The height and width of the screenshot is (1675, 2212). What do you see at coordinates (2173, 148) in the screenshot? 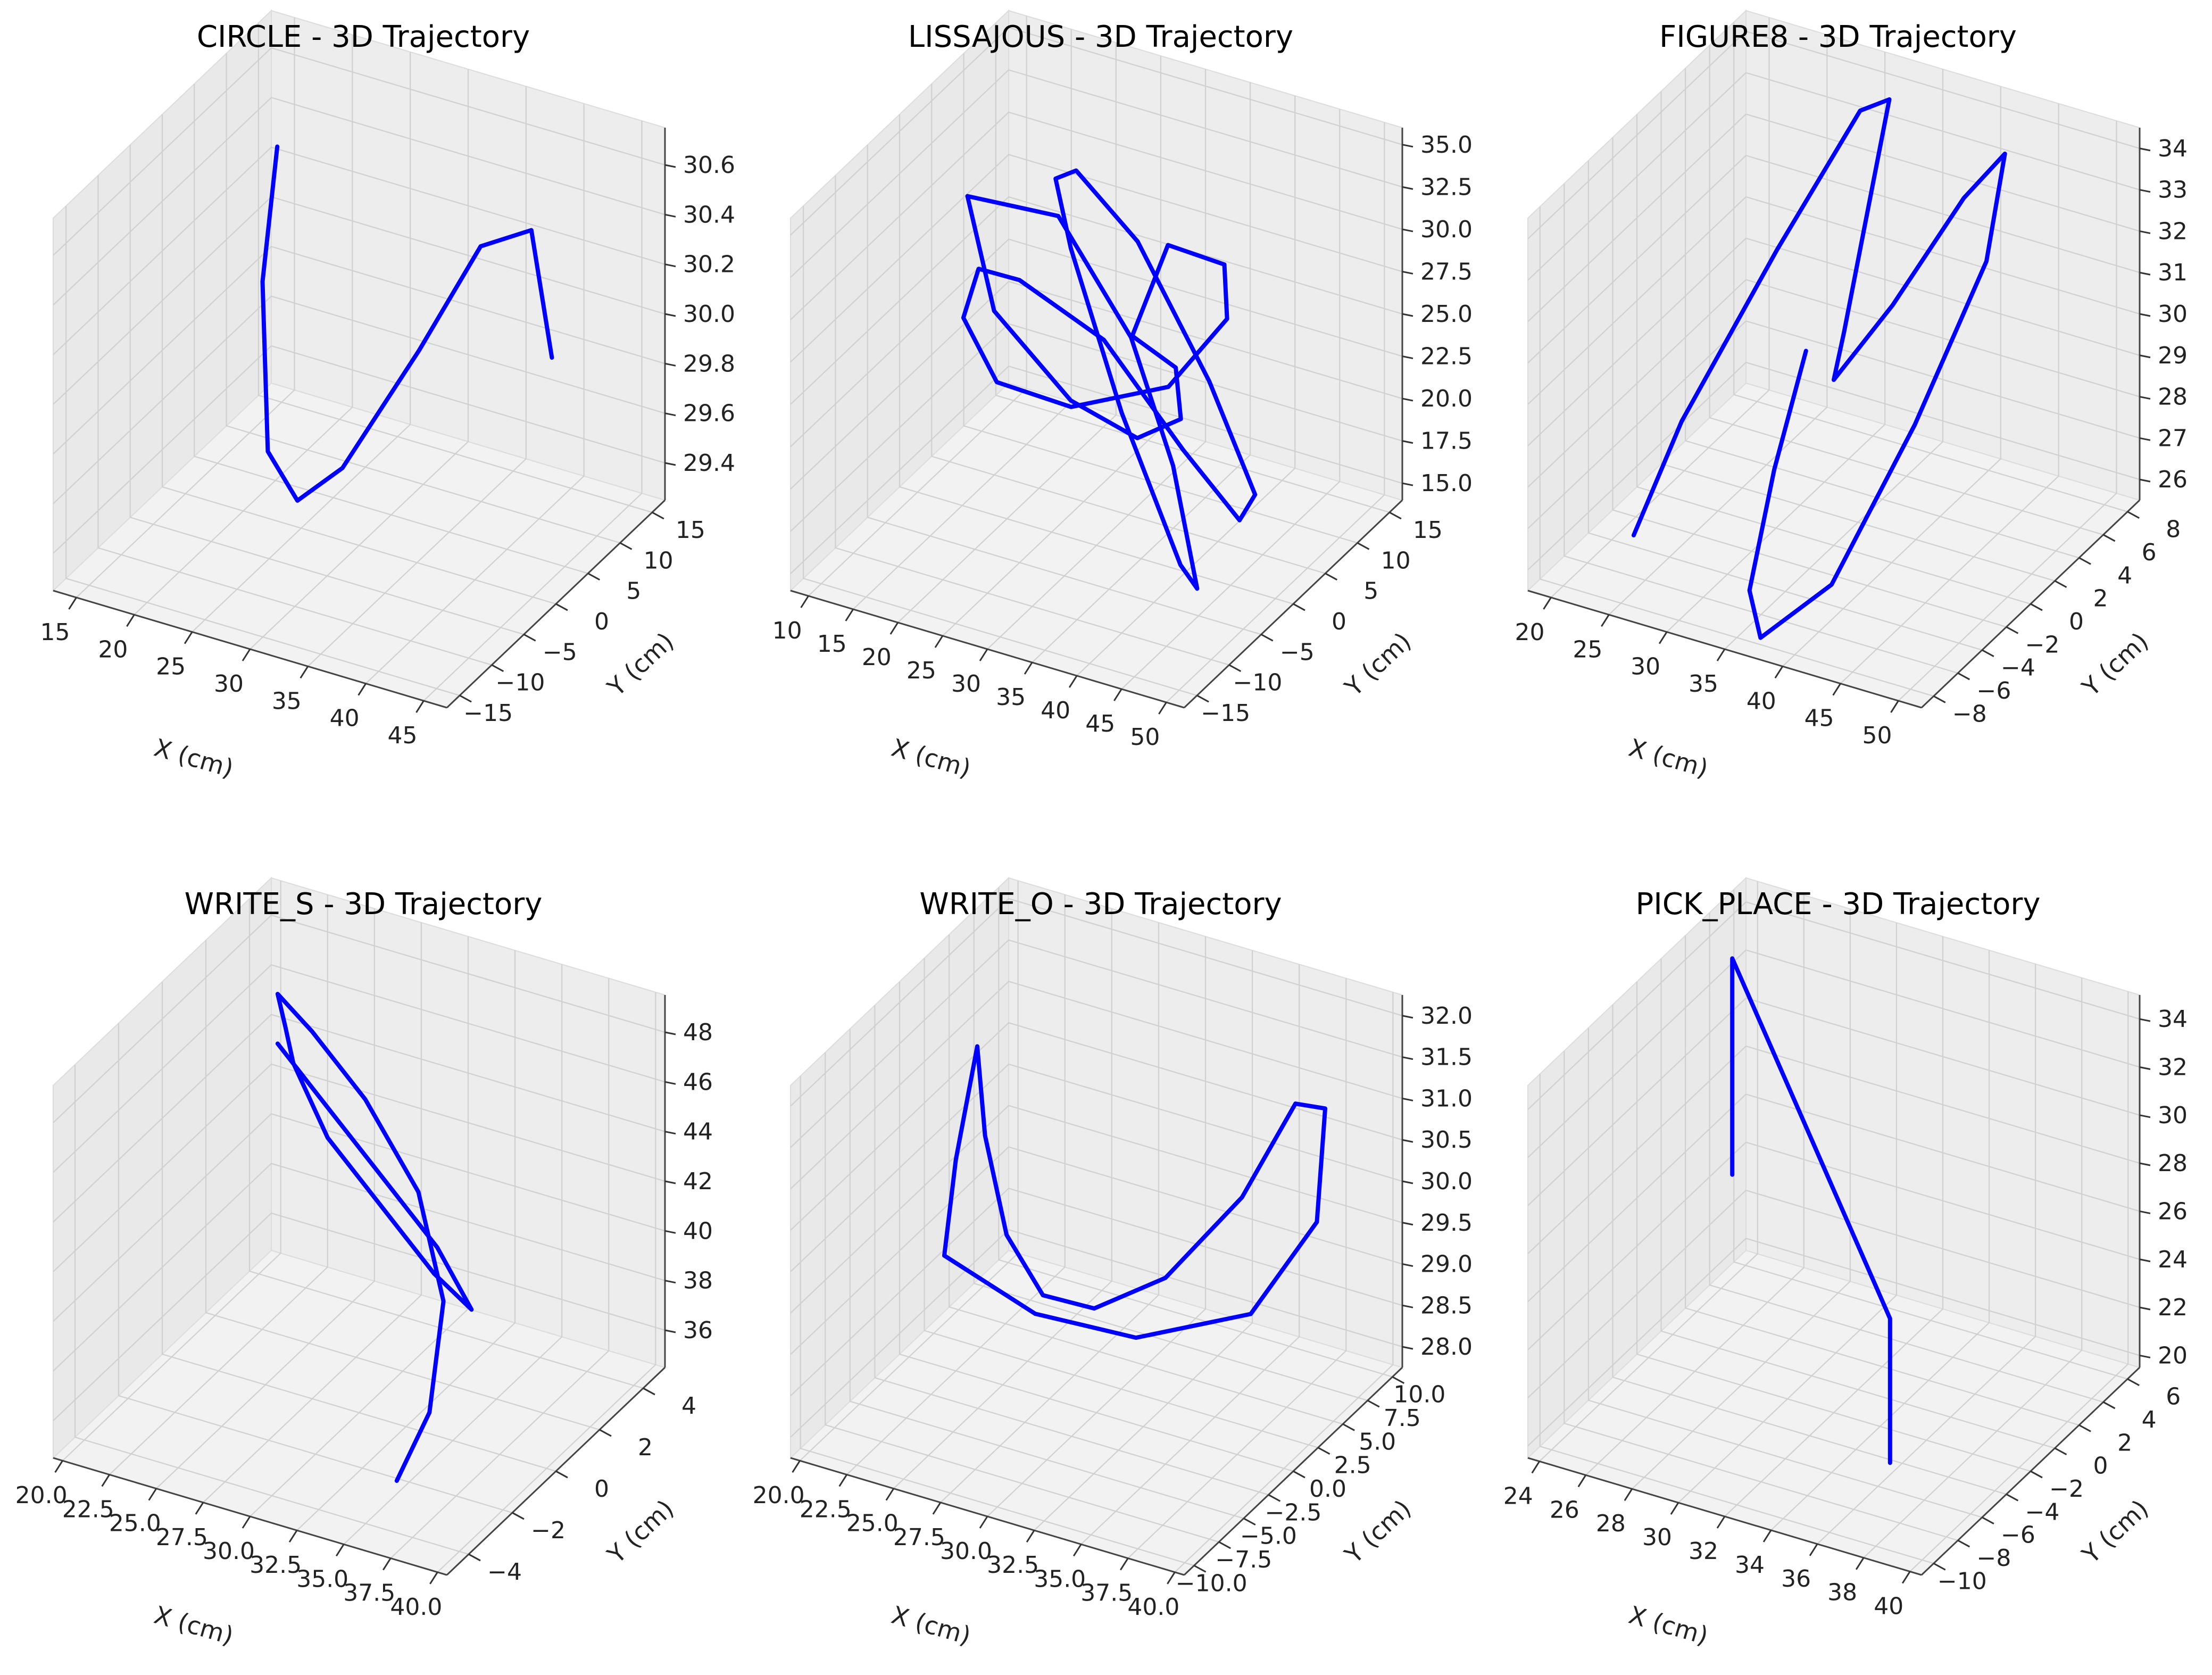
I see `z-tick-label: 34` at bounding box center [2173, 148].